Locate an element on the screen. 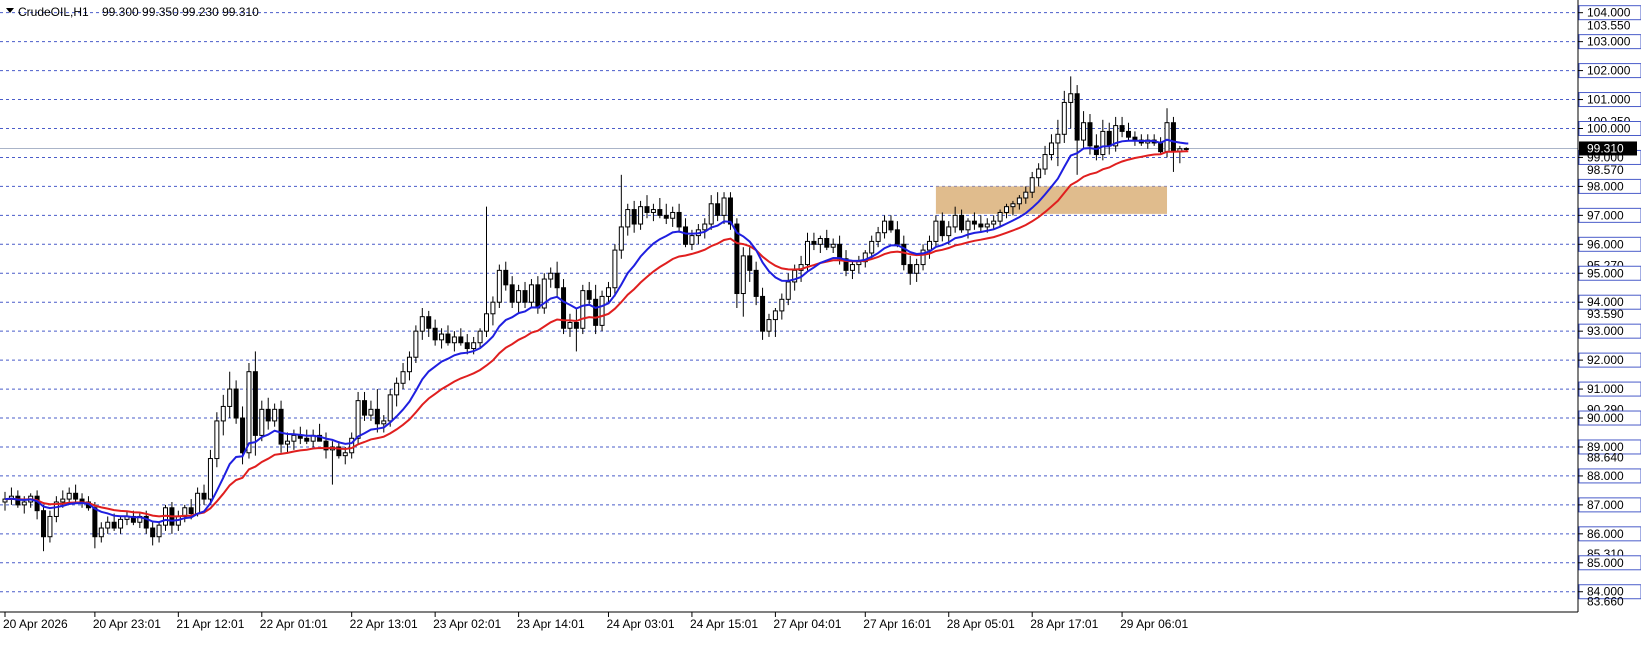 The image size is (1641, 666). time-tick-label: 22 Apr 13:01 is located at coordinates (384, 624).